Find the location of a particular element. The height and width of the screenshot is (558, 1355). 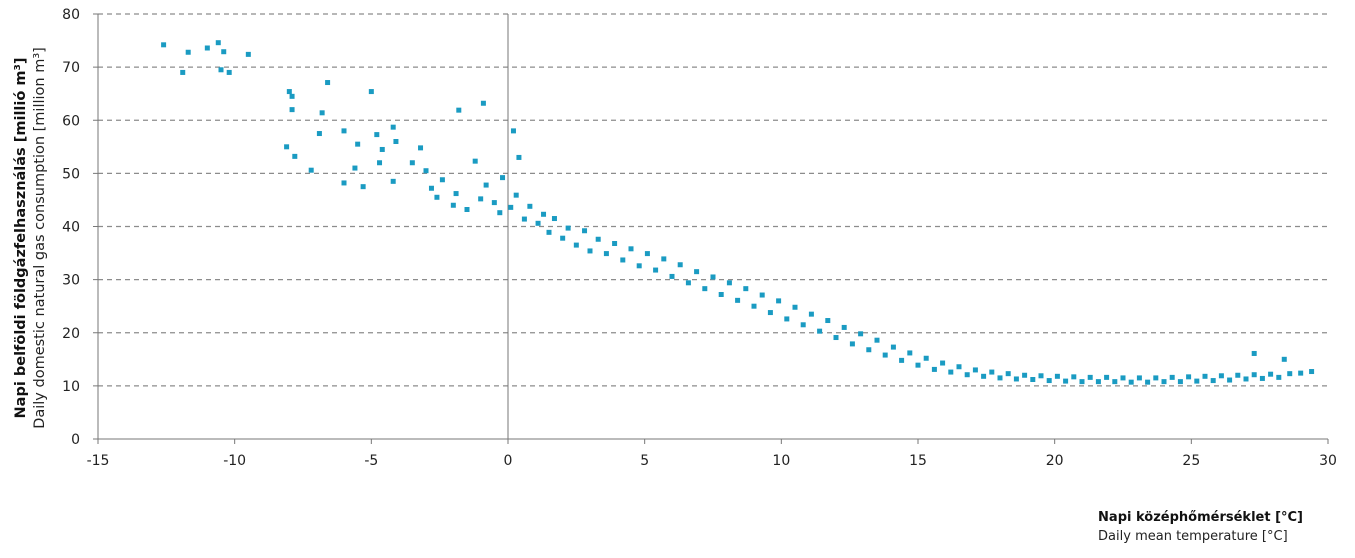

x-axis-label-en: Daily mean temperature [°C] is located at coordinates (1193, 536).